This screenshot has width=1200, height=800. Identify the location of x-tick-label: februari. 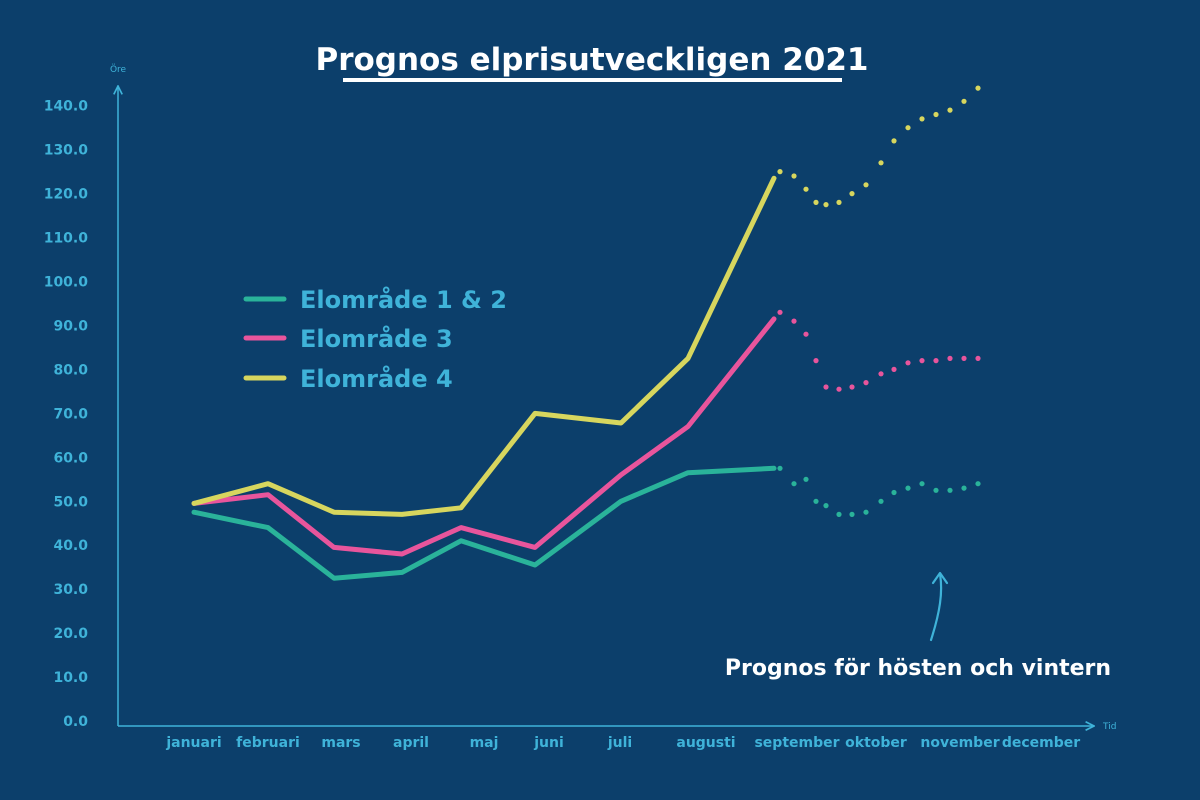
(268, 743).